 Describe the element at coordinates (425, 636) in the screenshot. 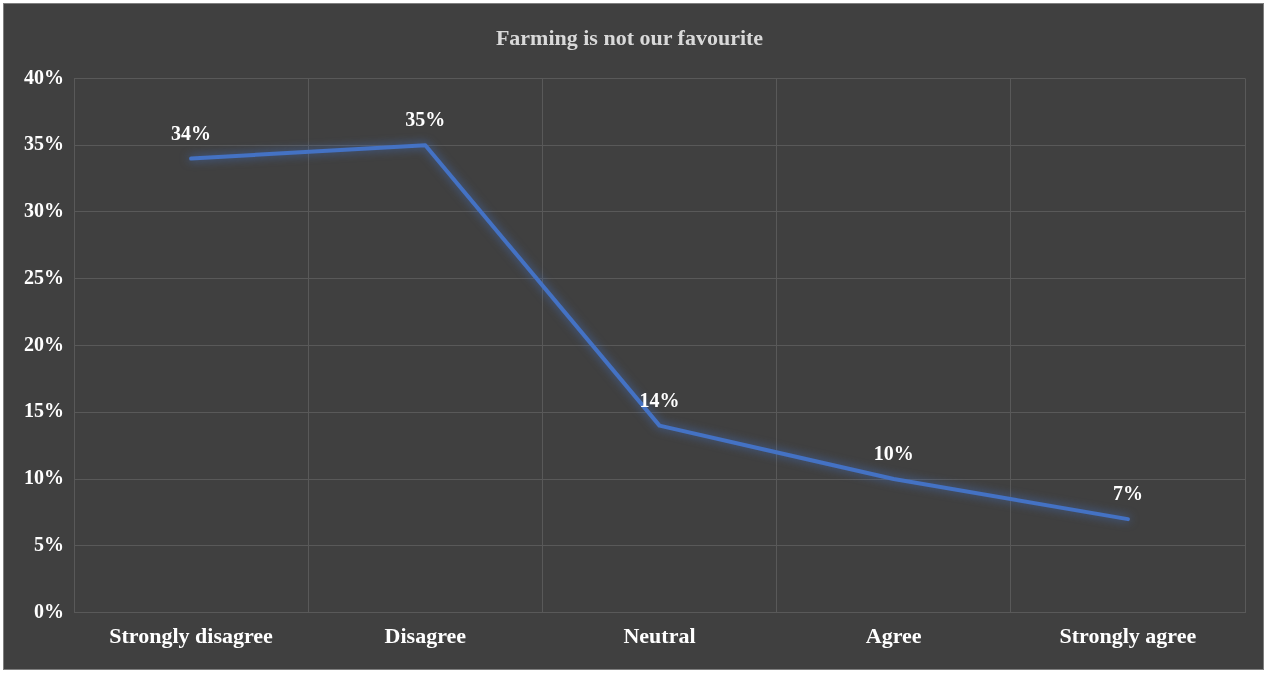

I see `x-tick-label: Disagree` at that location.